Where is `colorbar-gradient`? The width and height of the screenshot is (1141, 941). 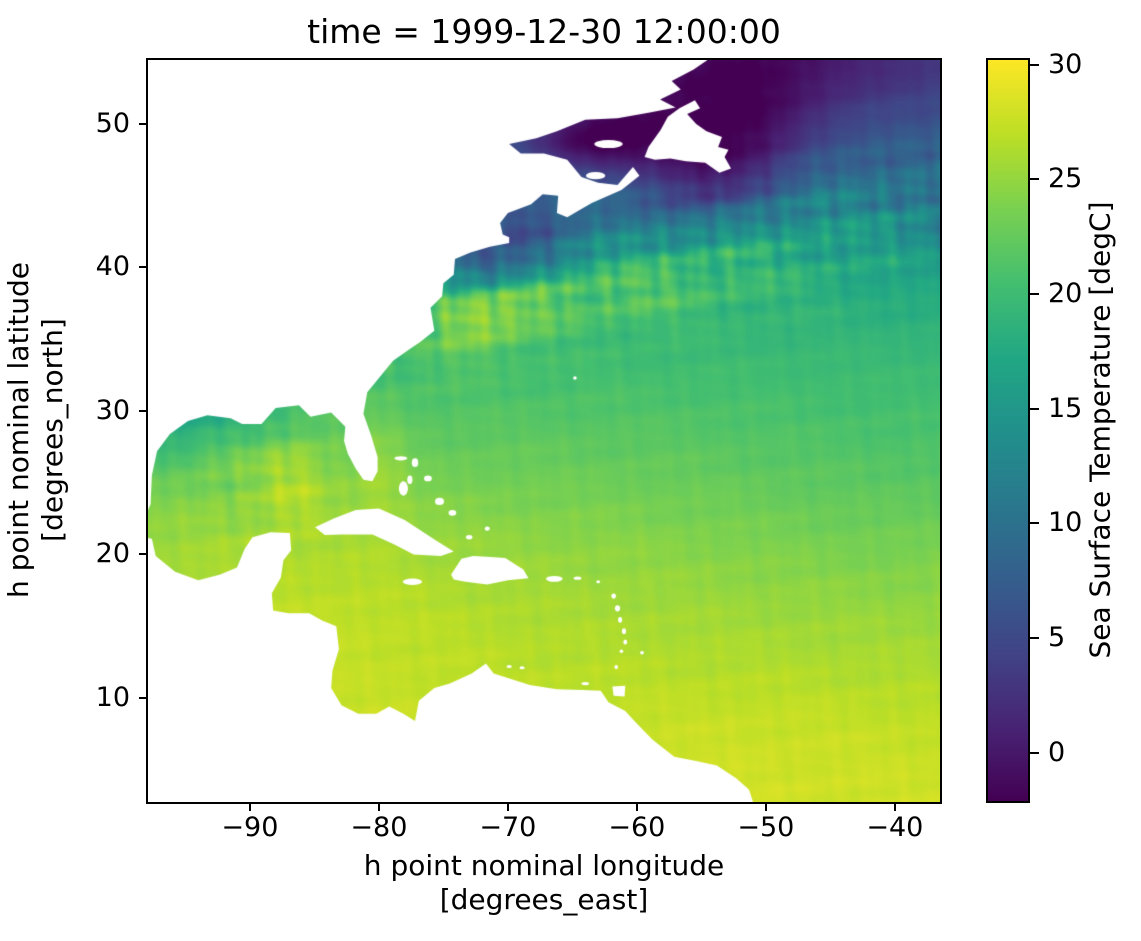 colorbar-gradient is located at coordinates (1008, 430).